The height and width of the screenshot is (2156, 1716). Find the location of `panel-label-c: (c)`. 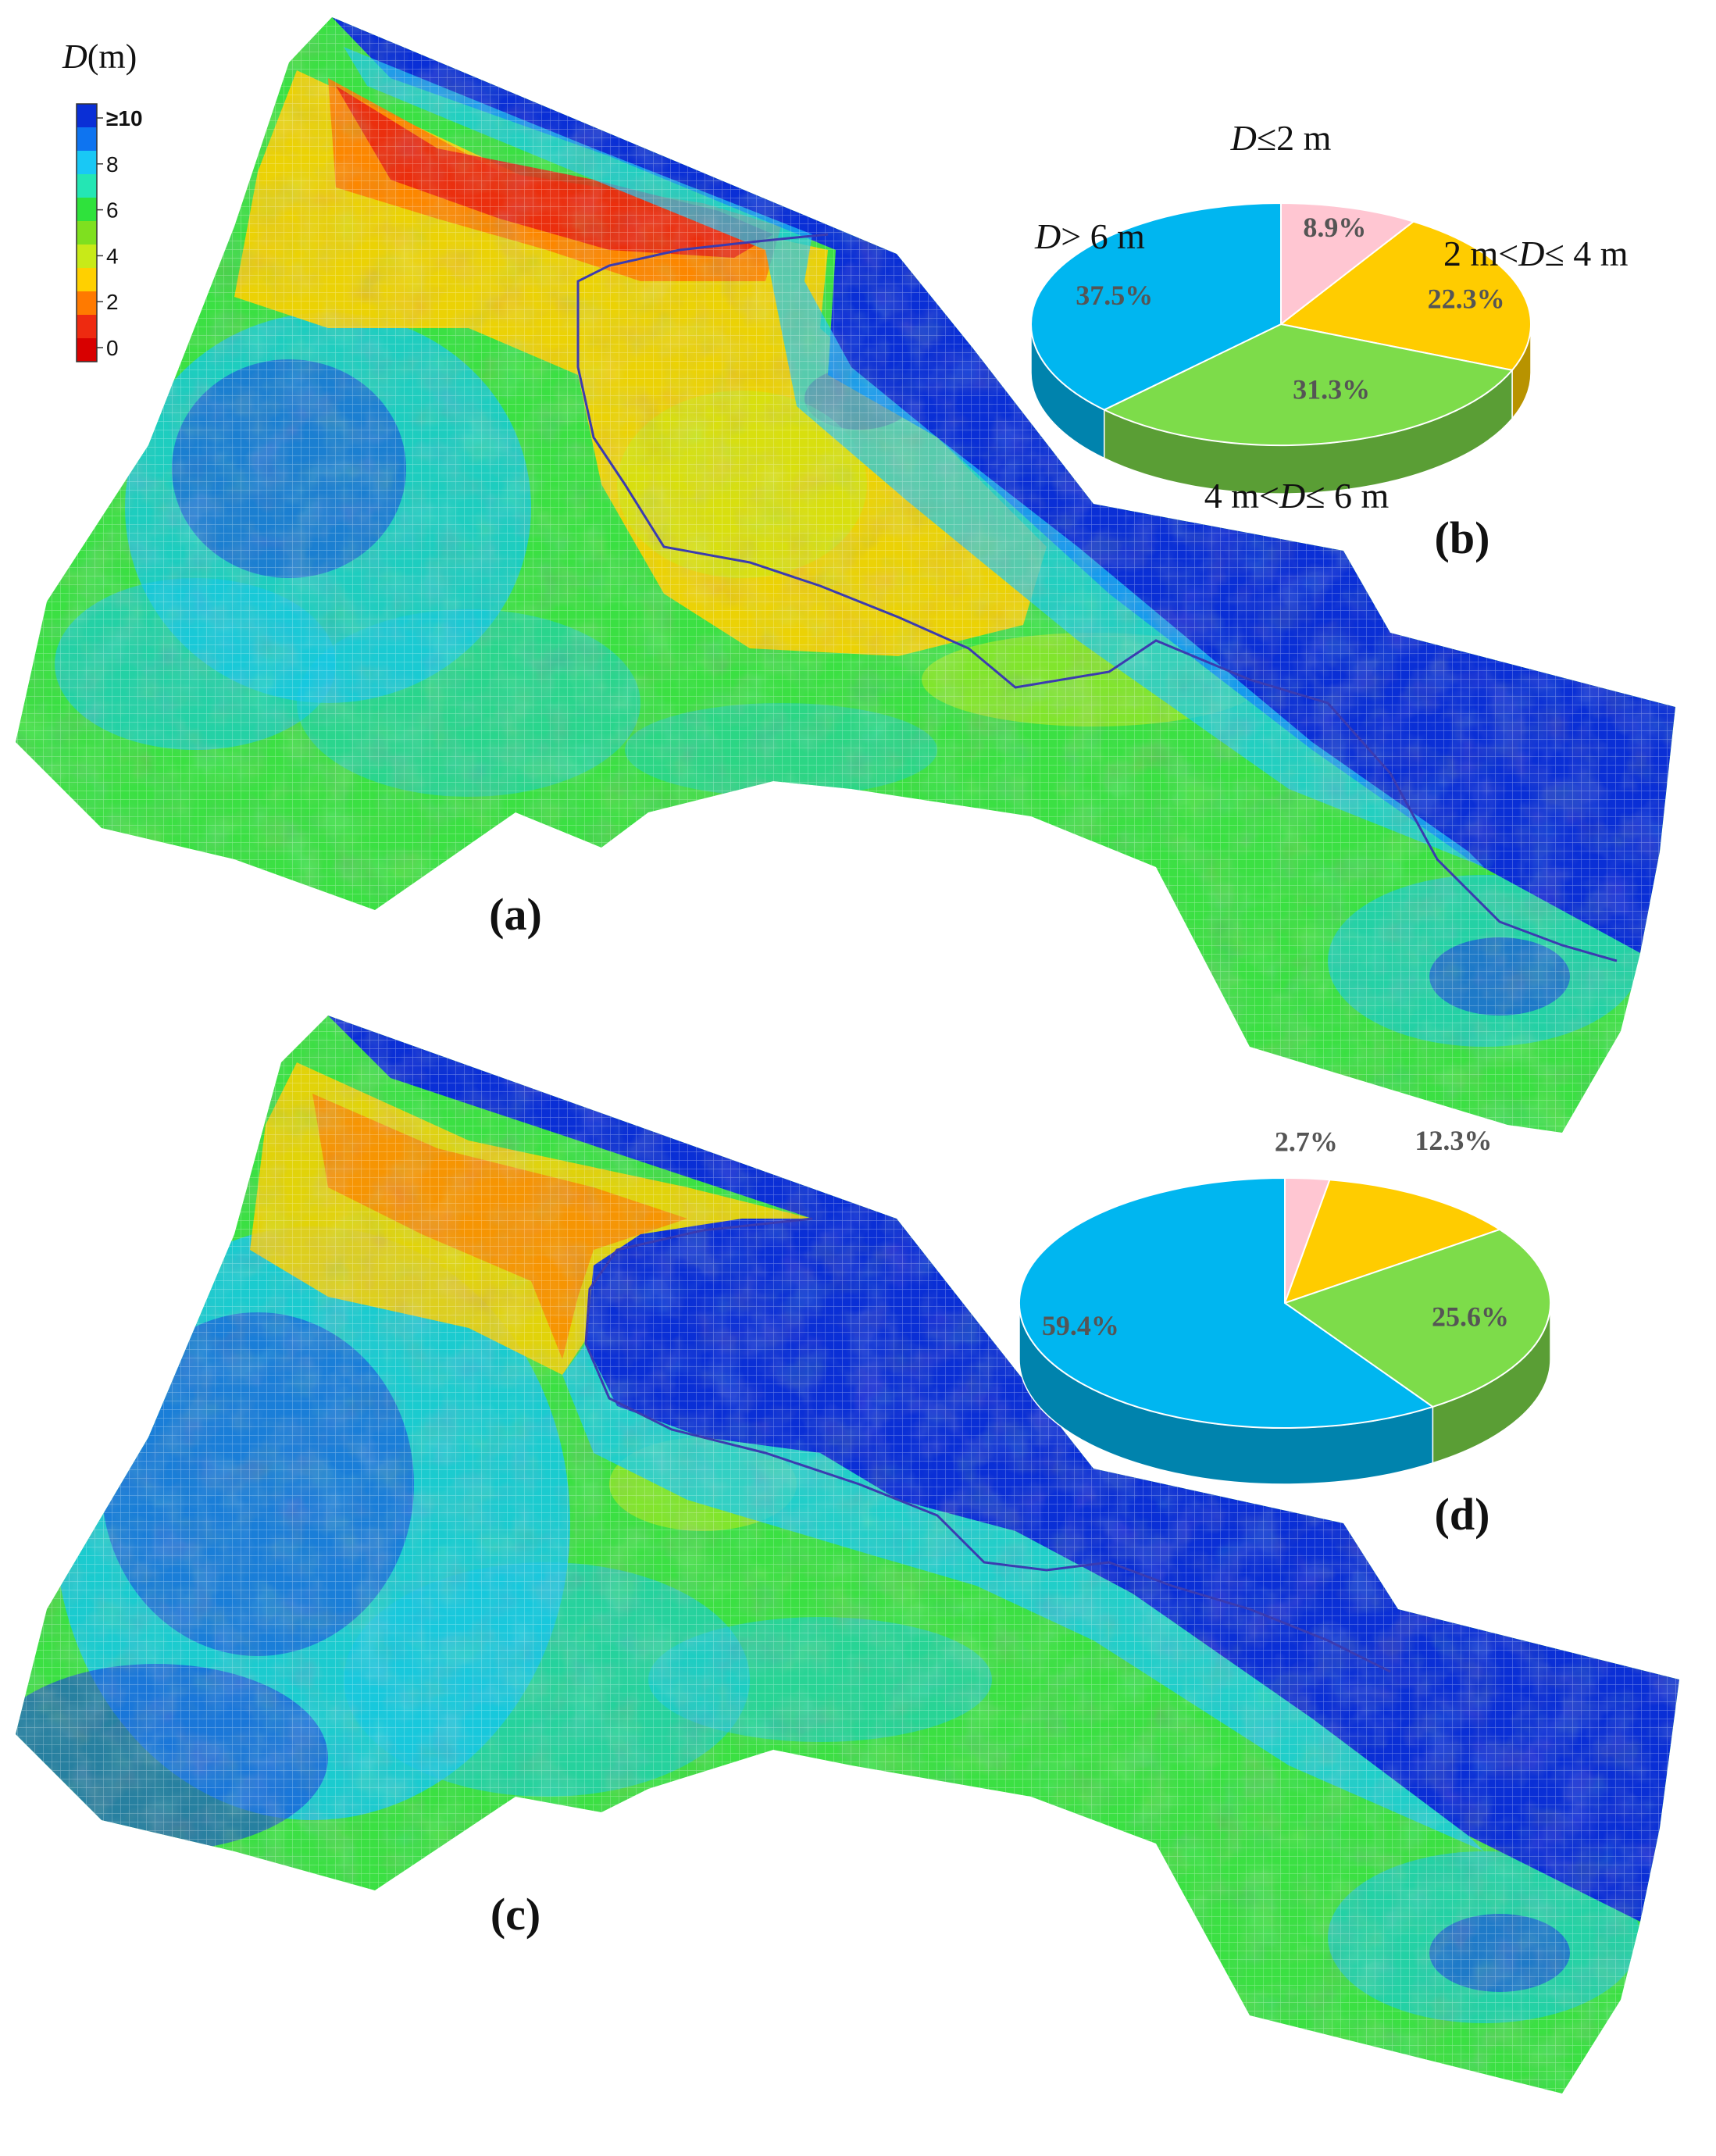

panel-label-c: (c) is located at coordinates (515, 1914).